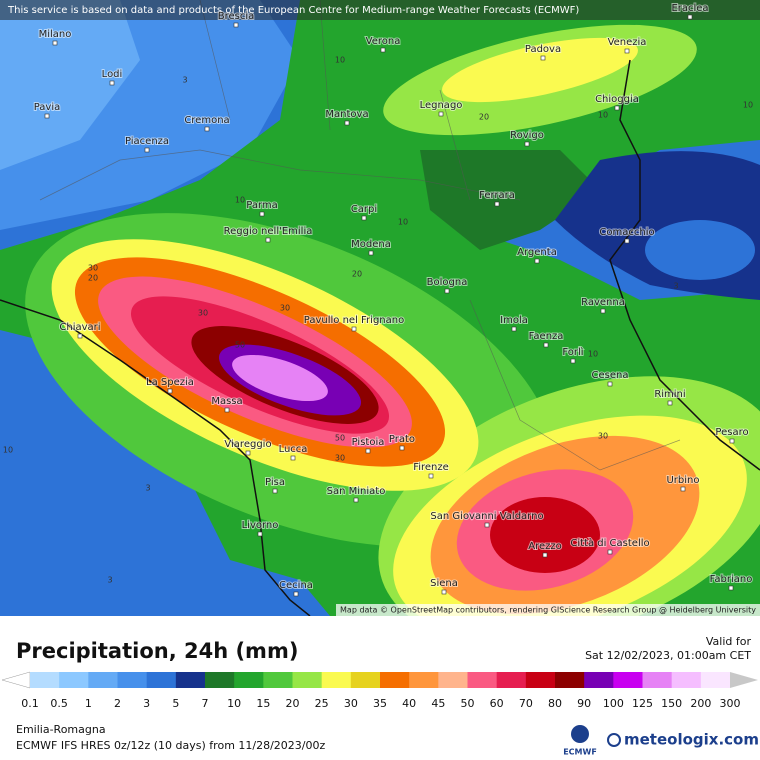  Describe the element at coordinates (263, 703) in the screenshot. I see `colorbar-label: 15` at that location.